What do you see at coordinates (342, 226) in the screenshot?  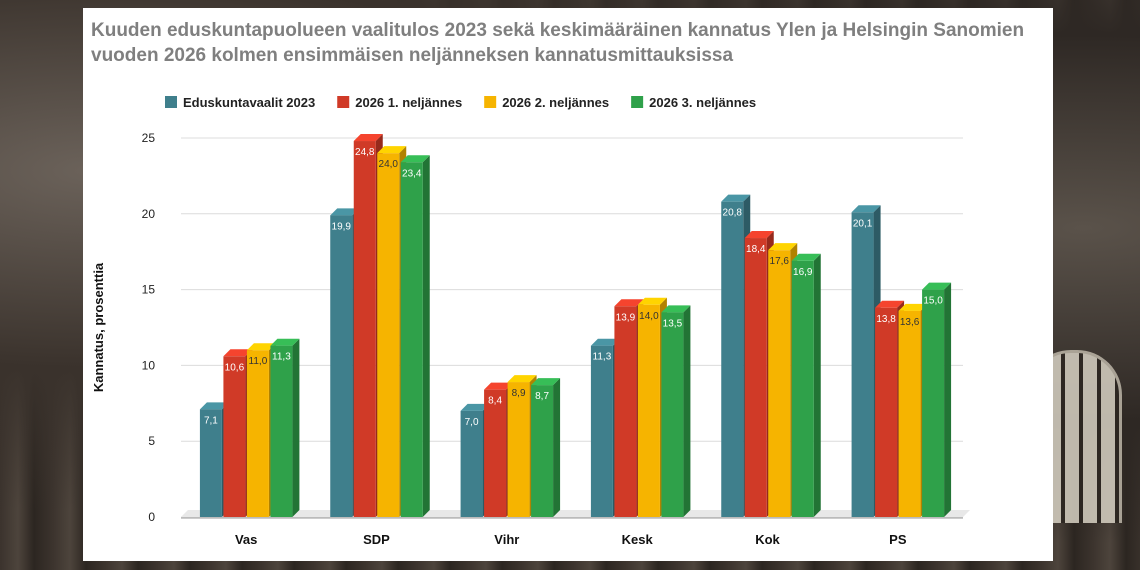 I see `data-label: 19,9` at bounding box center [342, 226].